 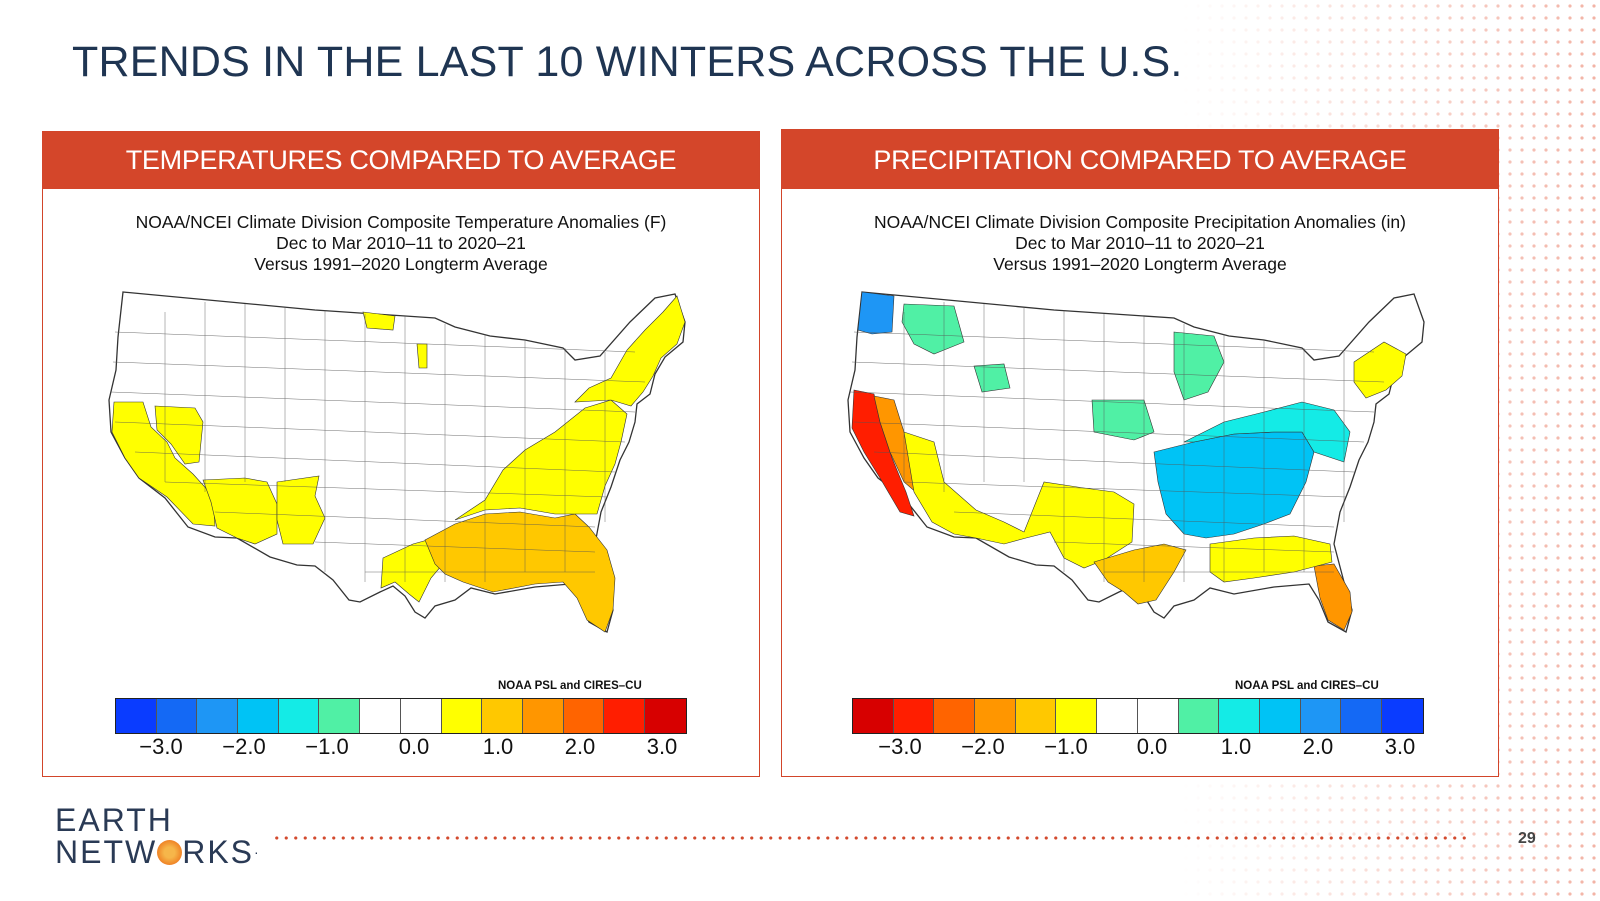 What do you see at coordinates (933, 329) in the screenshot?
I see `region-northern-rockies` at bounding box center [933, 329].